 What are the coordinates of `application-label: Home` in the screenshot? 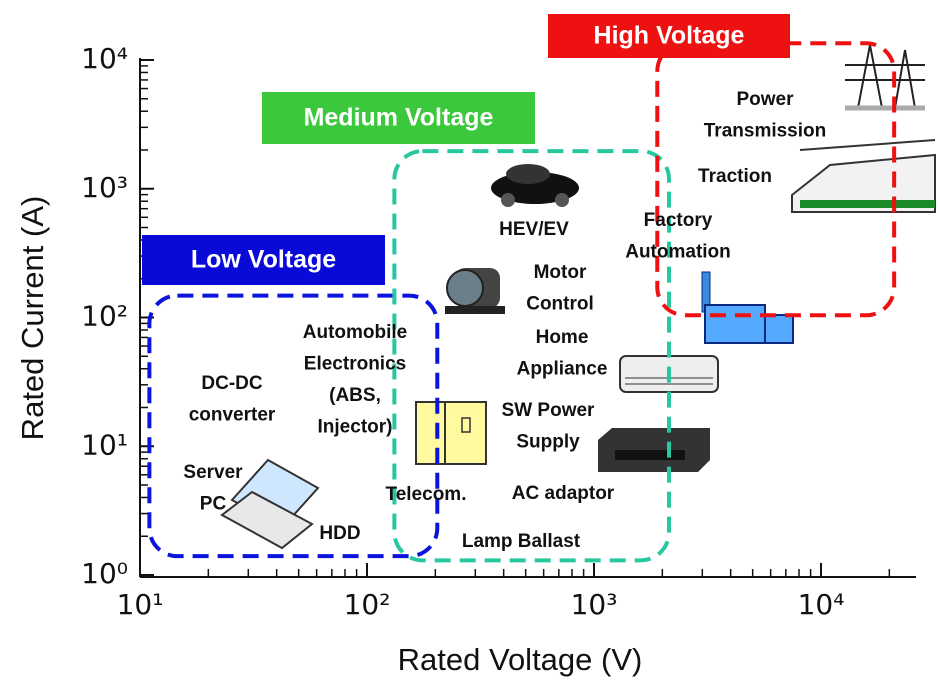 It's located at (562, 337).